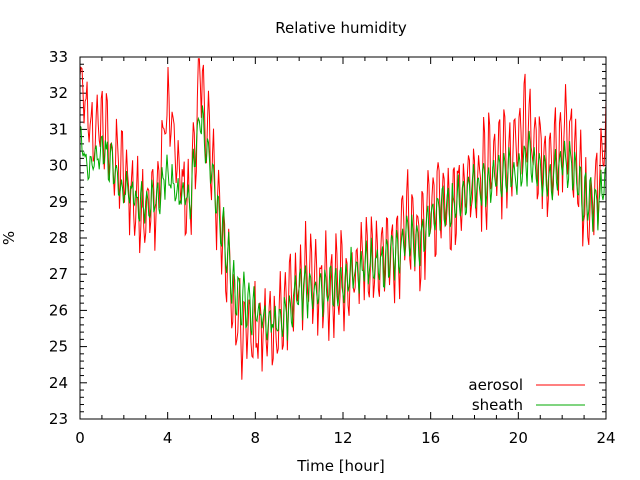  What do you see at coordinates (518, 438) in the screenshot?
I see `x-tick-label: 20` at bounding box center [518, 438].